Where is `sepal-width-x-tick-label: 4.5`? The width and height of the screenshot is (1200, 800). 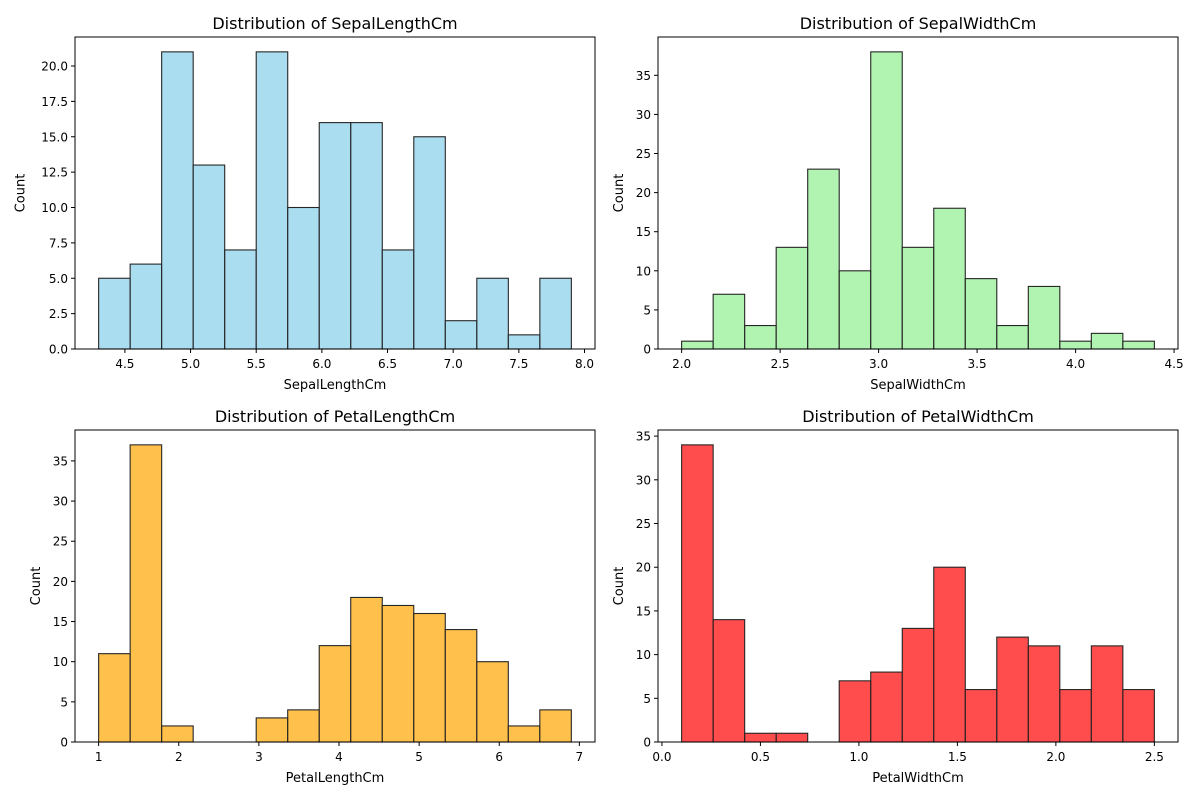
sepal-width-x-tick-label: 4.5 is located at coordinates (1174, 364).